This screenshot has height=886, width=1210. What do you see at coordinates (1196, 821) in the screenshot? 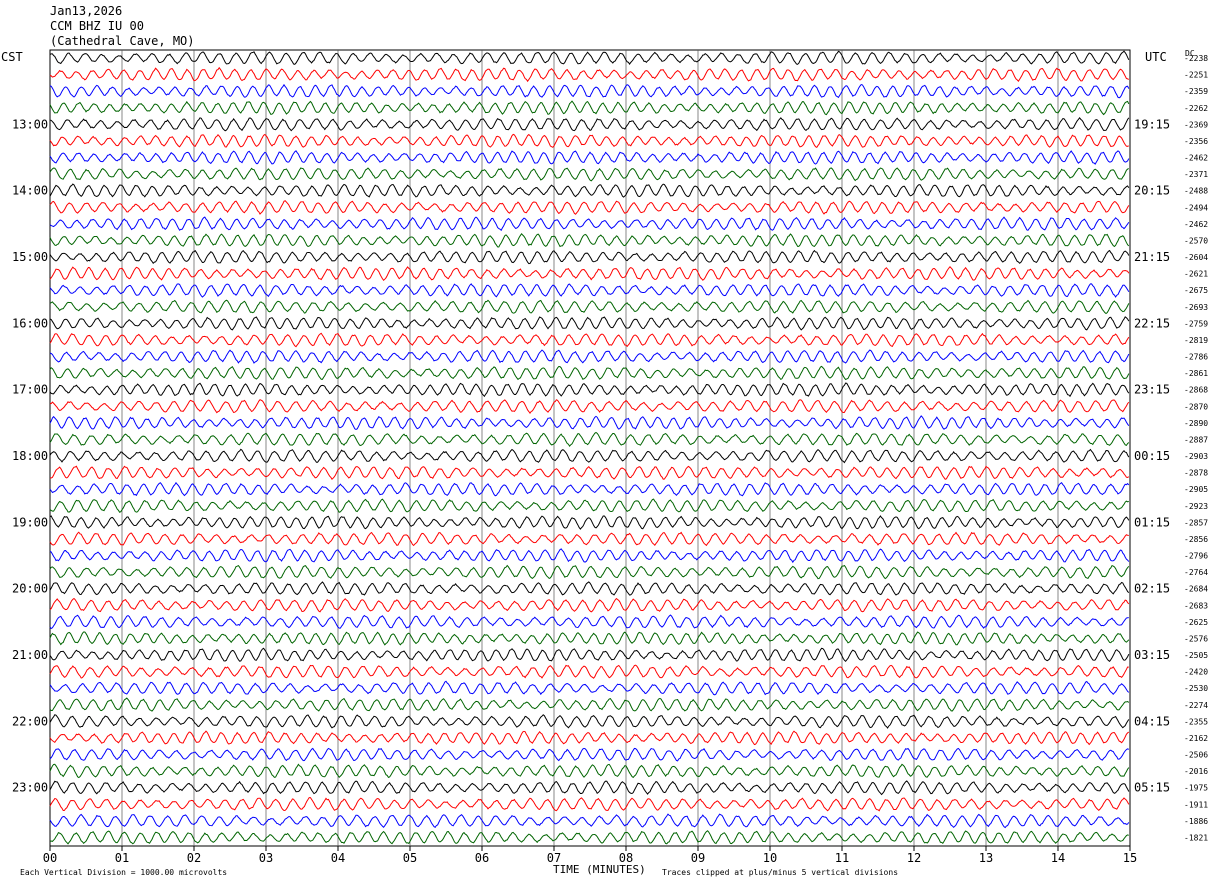
I see `dc-offset-label: -1886` at bounding box center [1196, 821].